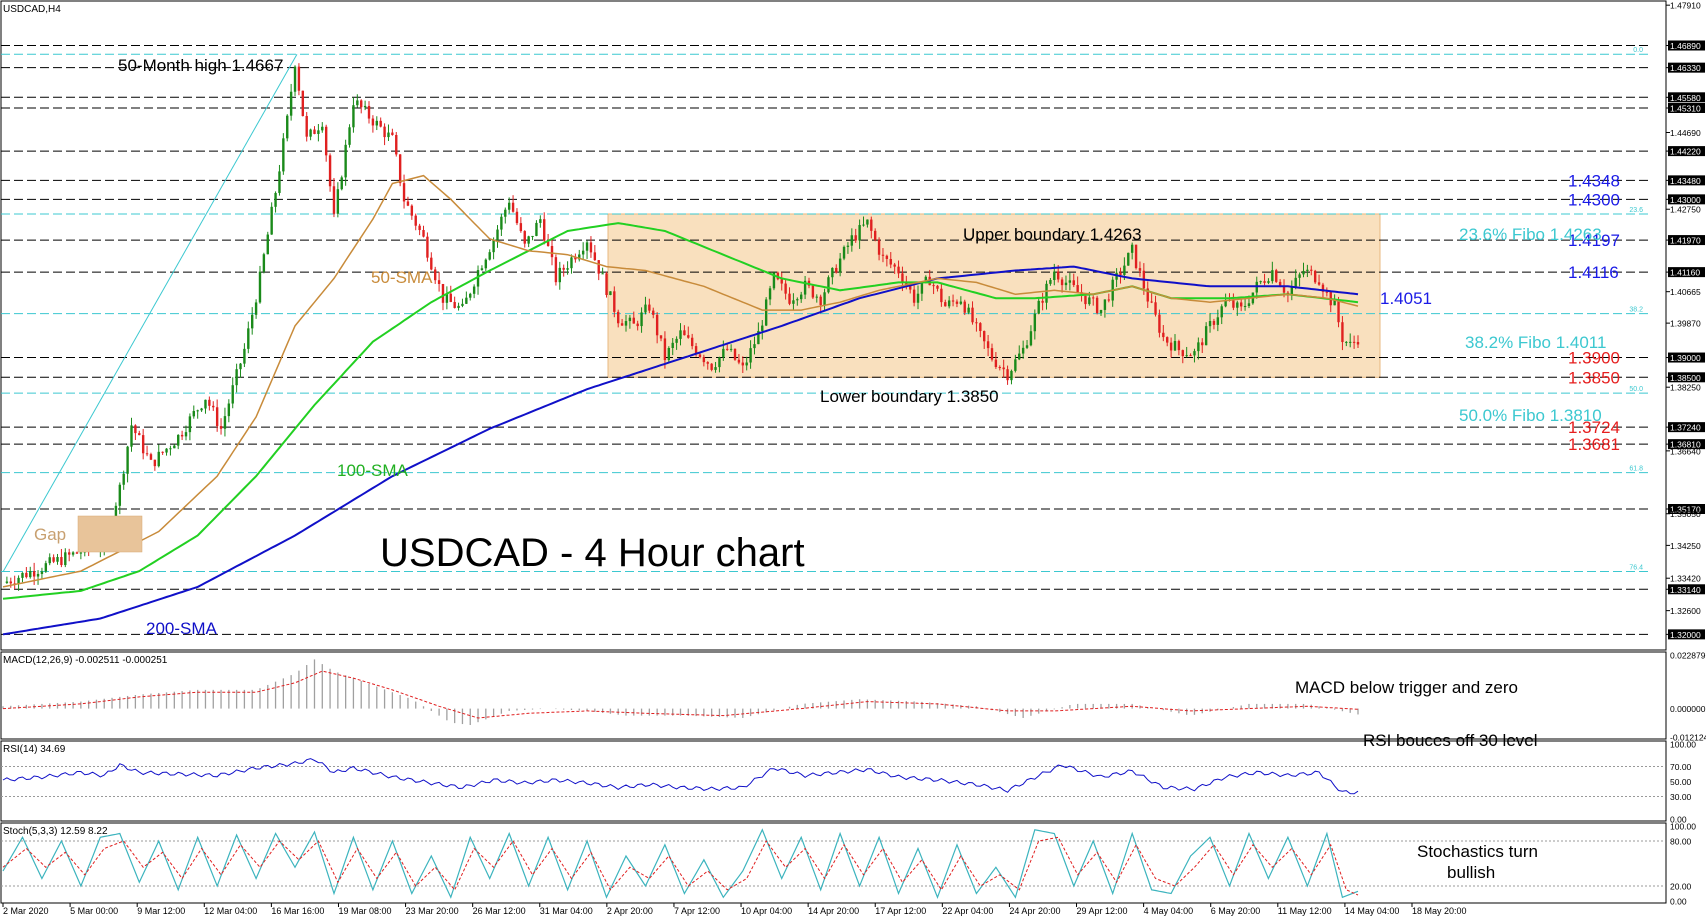 The height and width of the screenshot is (924, 1706). Describe the element at coordinates (1685, 292) in the screenshot. I see `price-axis-label: 1.40665` at that location.